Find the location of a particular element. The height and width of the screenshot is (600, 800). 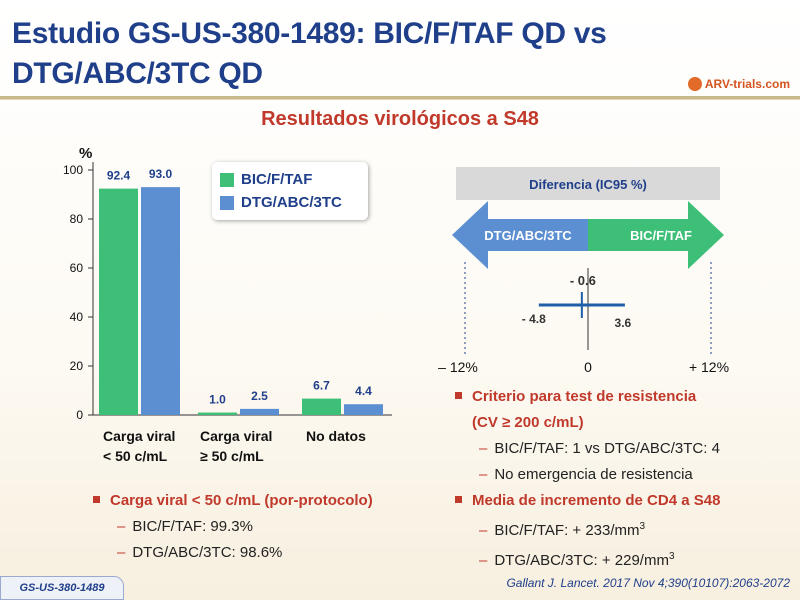

legend-item-dtg: DTG/ABC/3TC is located at coordinates (294, 202).